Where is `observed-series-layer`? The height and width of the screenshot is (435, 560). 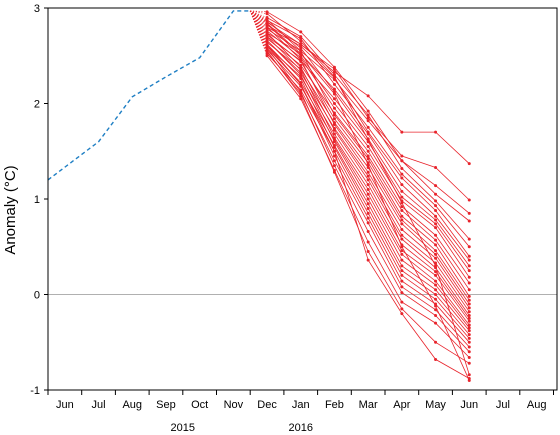
observed-series-layer is located at coordinates (149, 95).